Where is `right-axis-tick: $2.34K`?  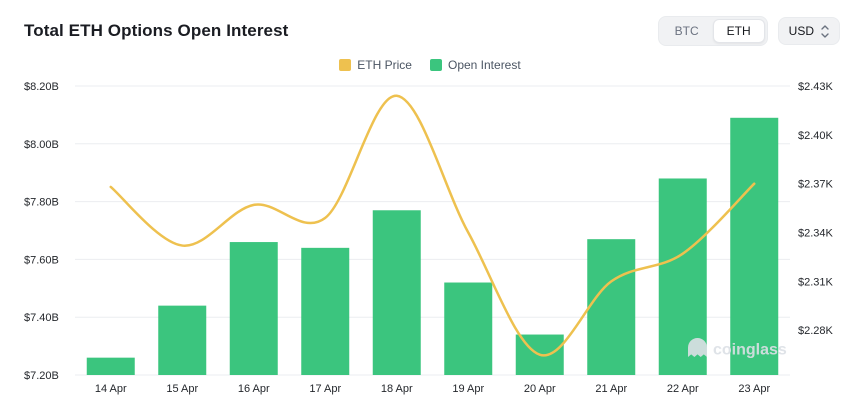 right-axis-tick: $2.34K is located at coordinates (816, 234).